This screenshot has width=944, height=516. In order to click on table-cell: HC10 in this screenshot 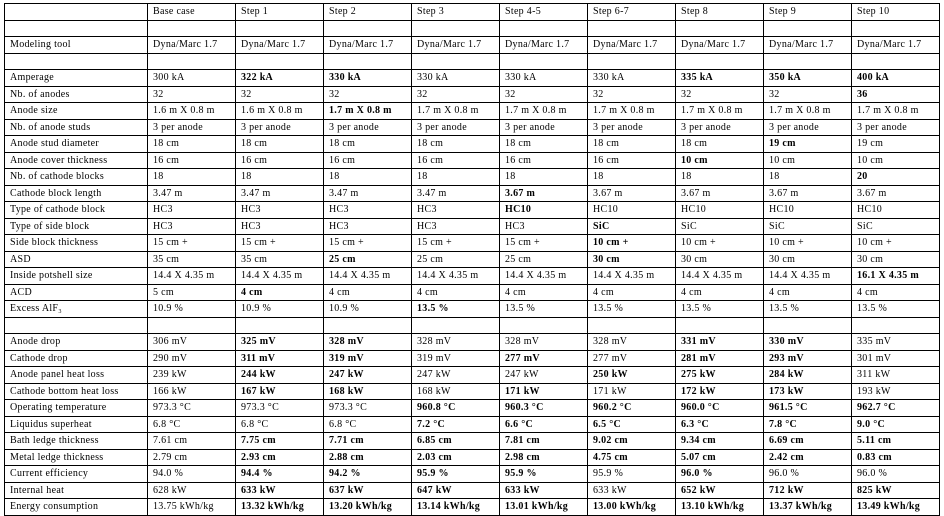, I will do `click(895, 210)`.